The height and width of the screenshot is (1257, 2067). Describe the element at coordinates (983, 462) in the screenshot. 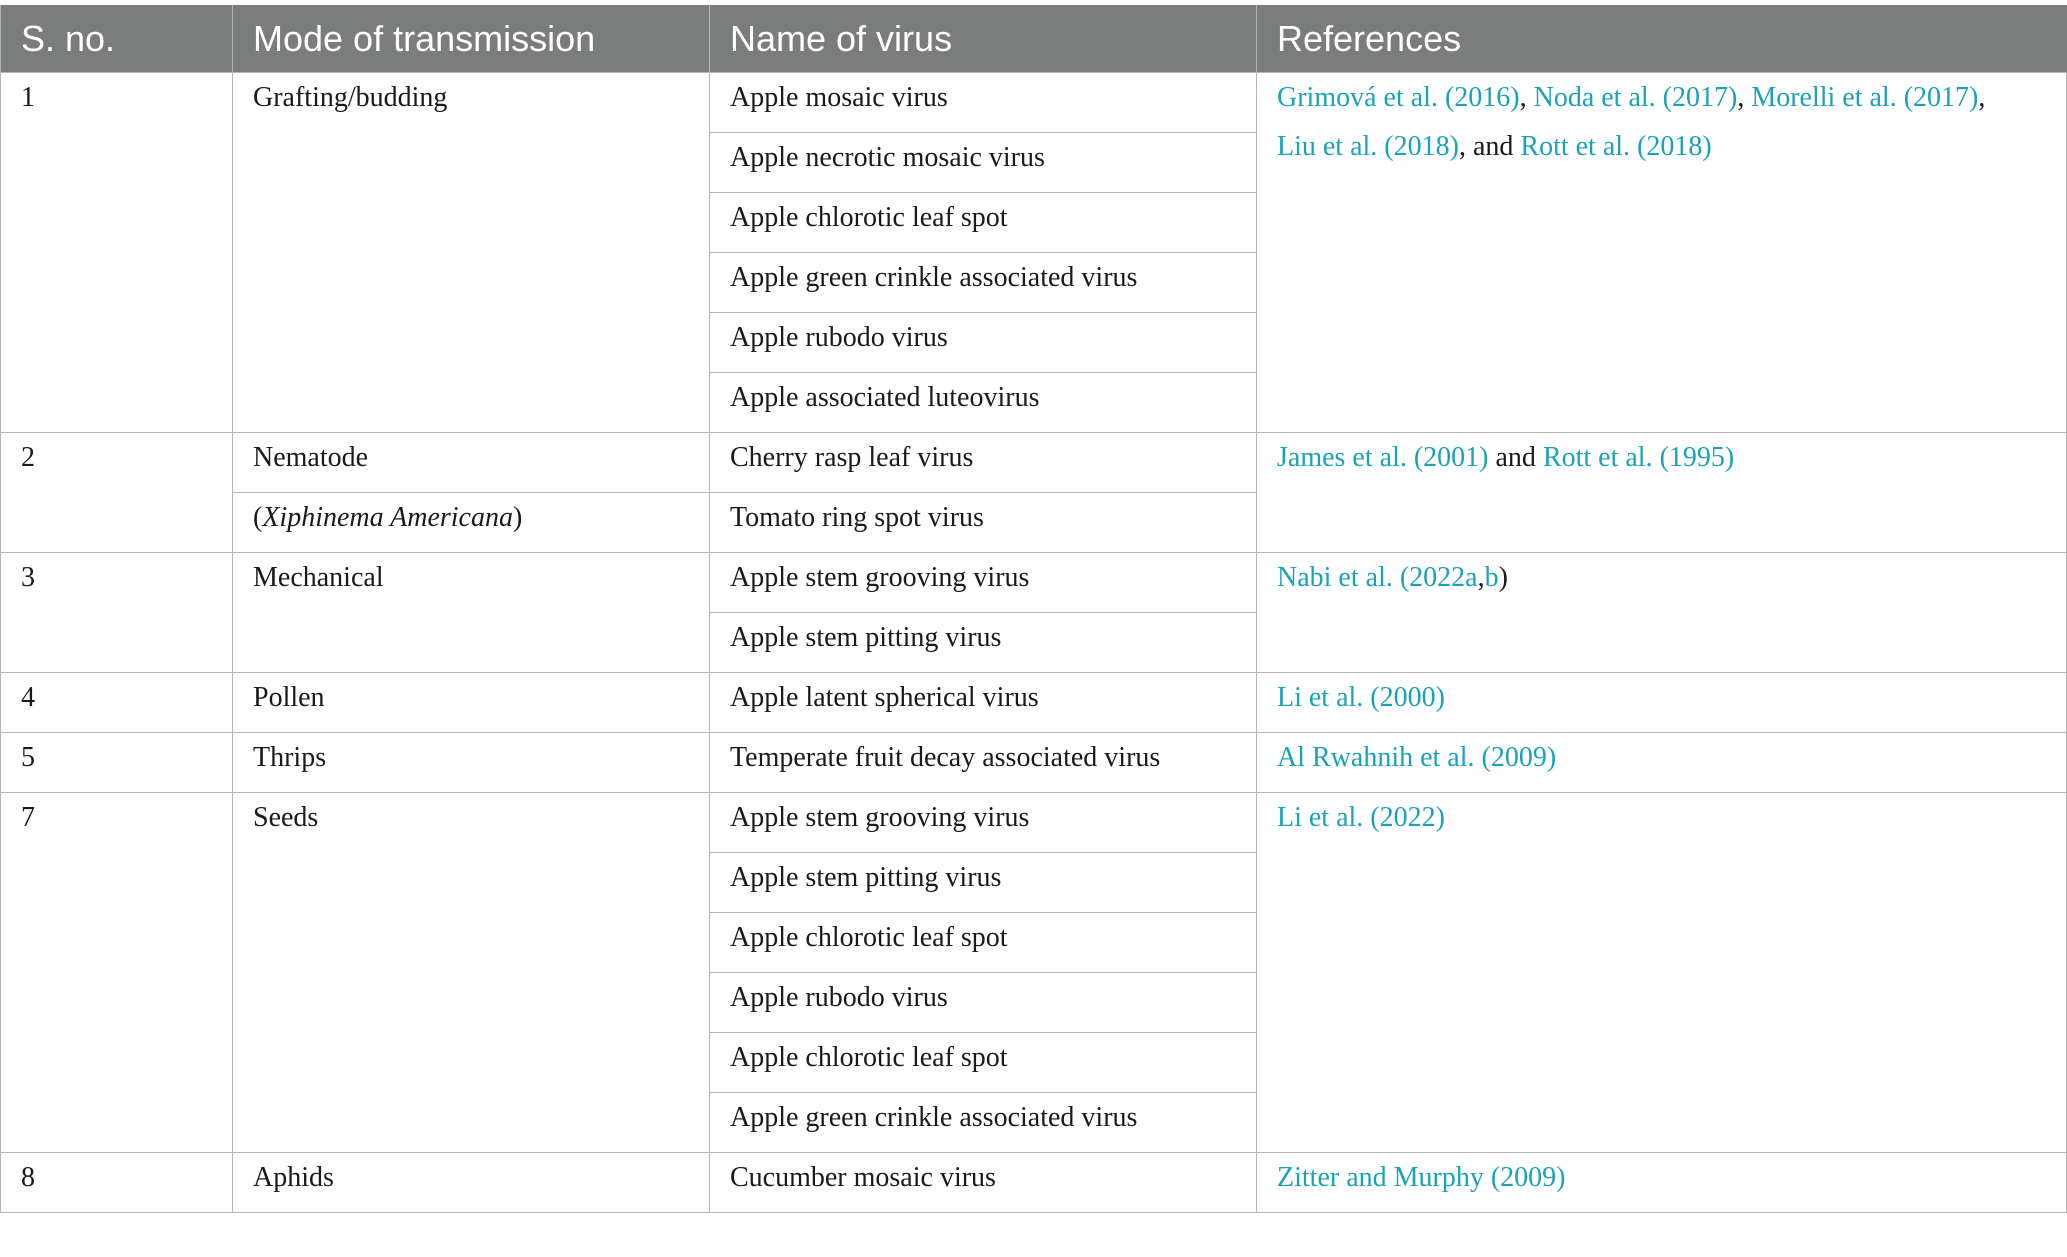

I see `virus-cell: Cherry rasp leaf virus` at that location.